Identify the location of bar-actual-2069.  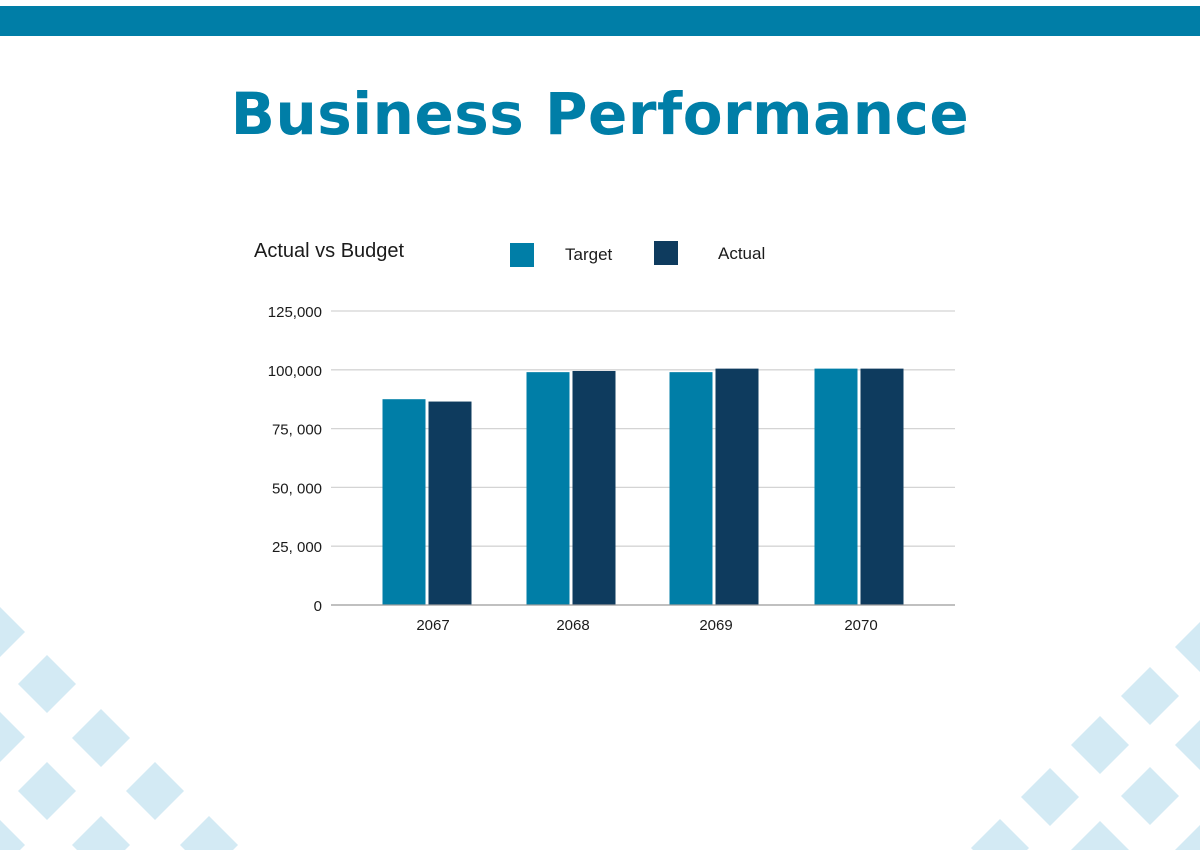
(737, 486).